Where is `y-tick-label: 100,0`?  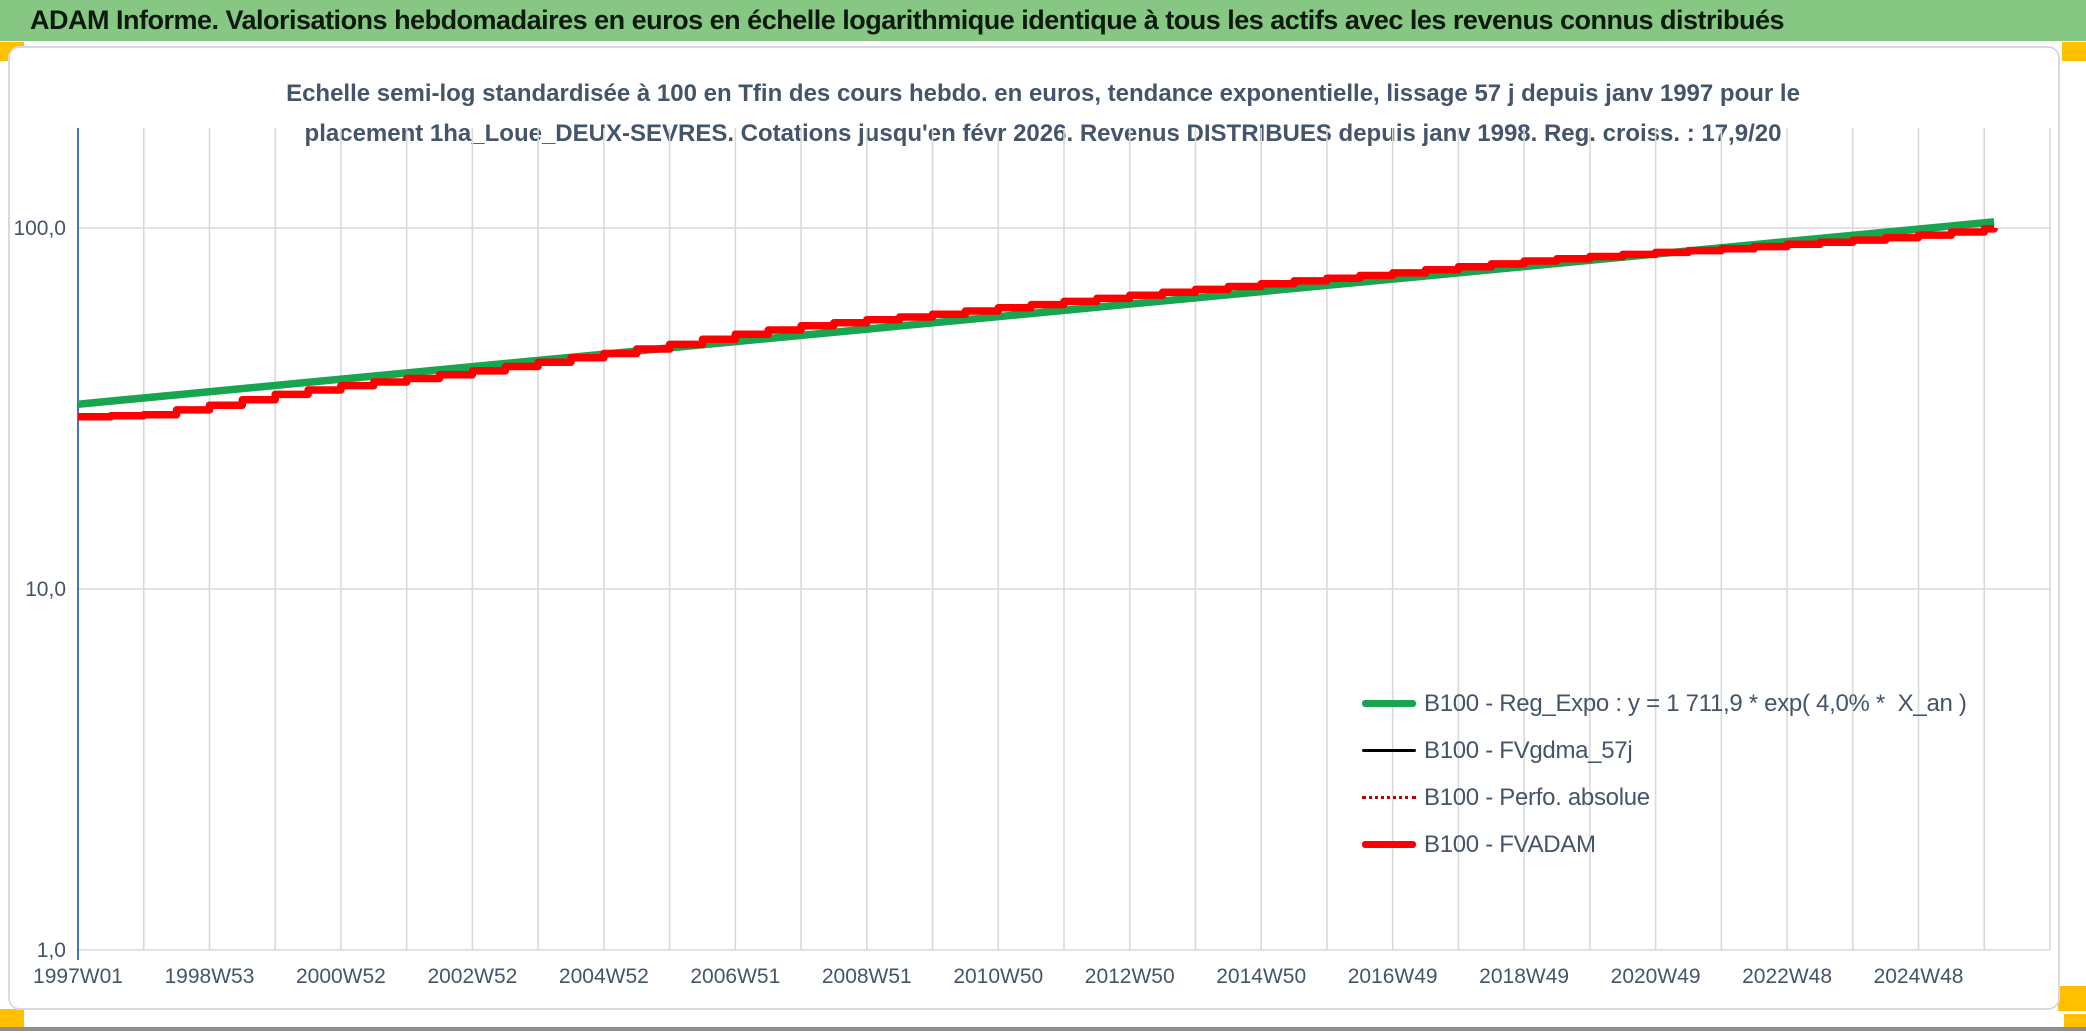
y-tick-label: 100,0 is located at coordinates (39, 228).